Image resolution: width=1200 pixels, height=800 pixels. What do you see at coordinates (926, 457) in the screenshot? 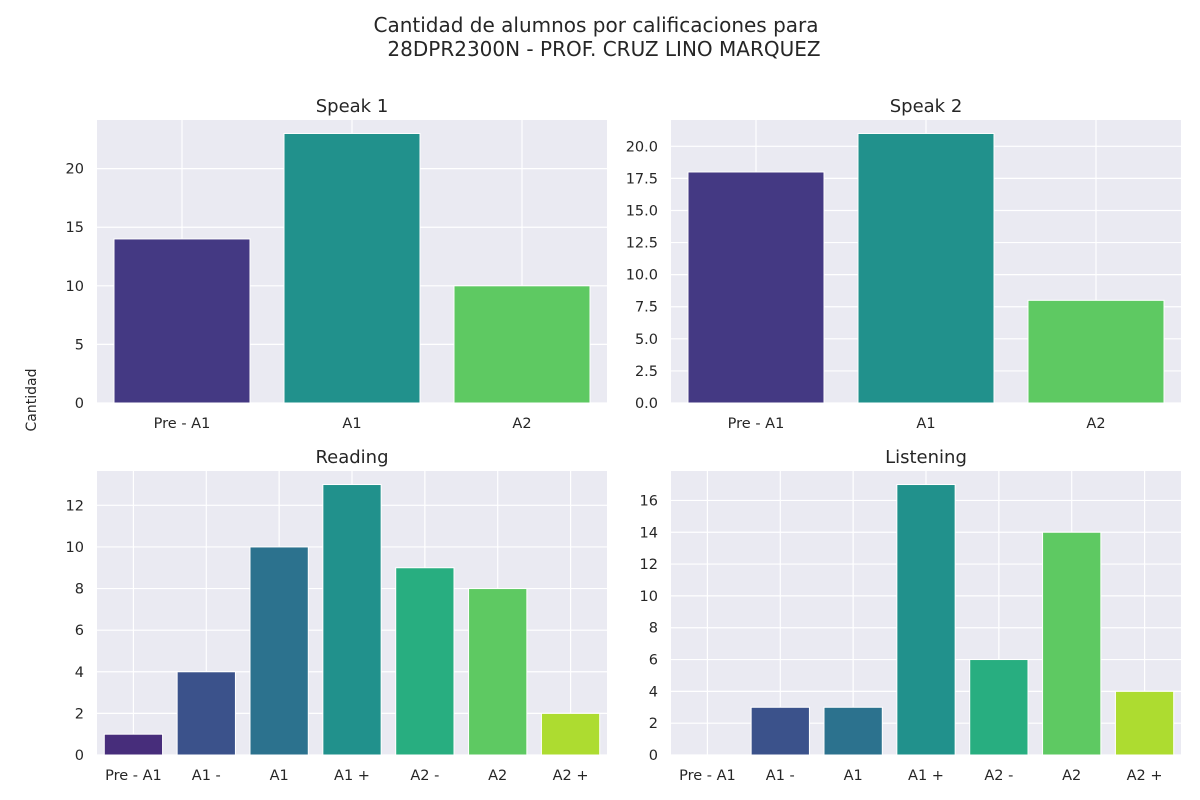
I see `subplot-title: Listening` at bounding box center [926, 457].